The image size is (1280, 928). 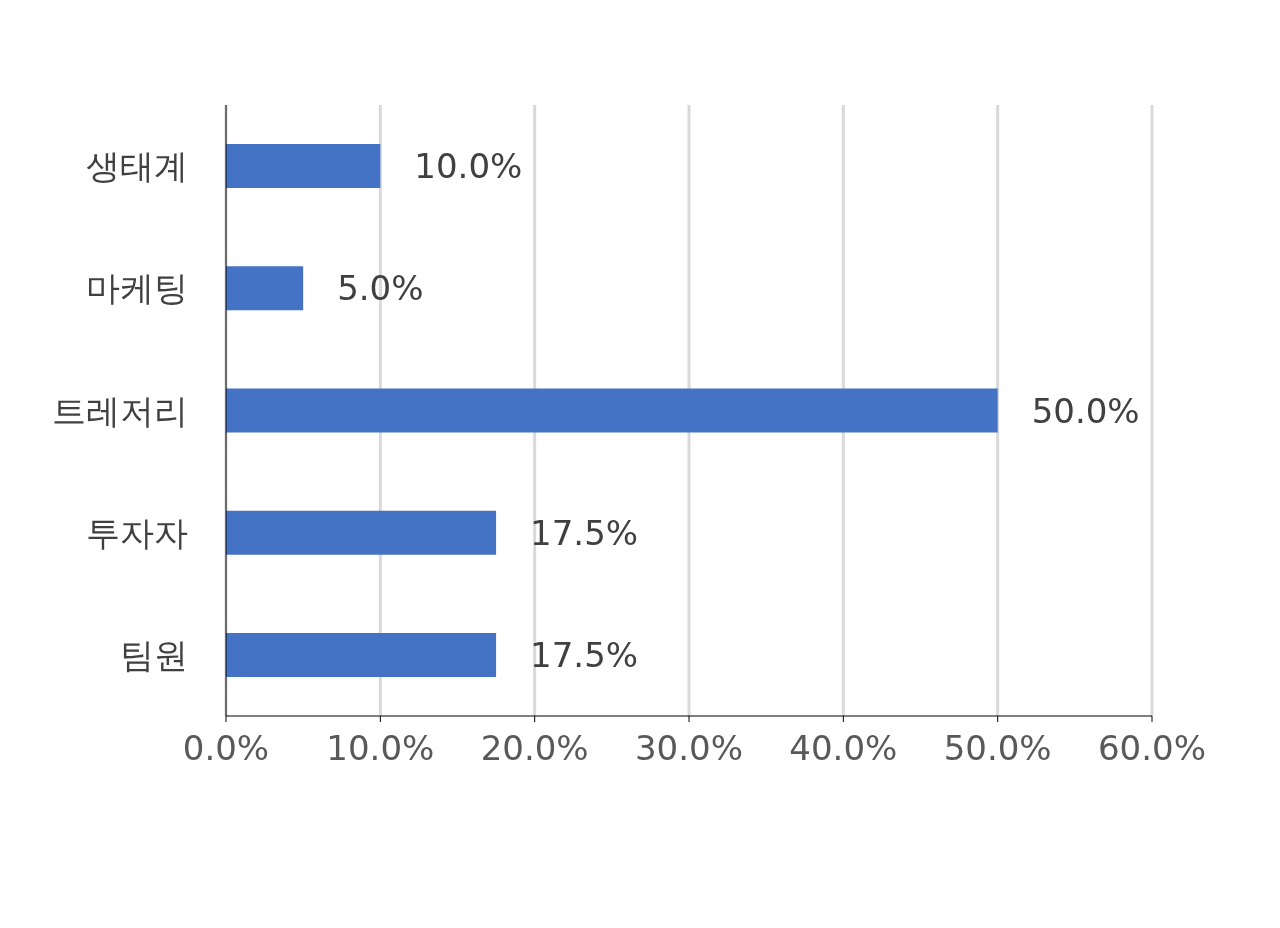 I want to click on data-label: 50.0%, so click(x=1085, y=410).